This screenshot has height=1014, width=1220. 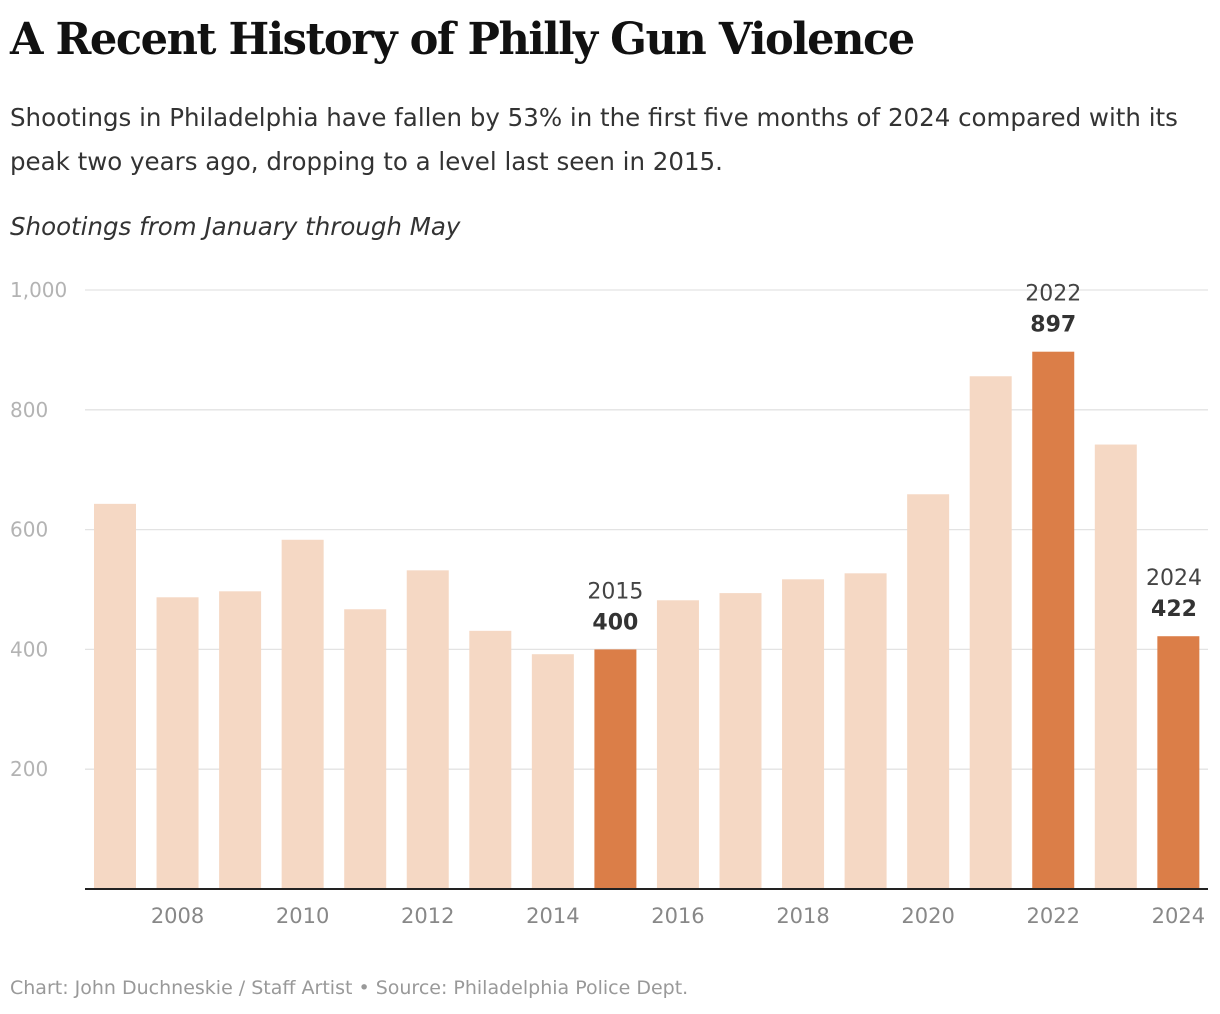 I want to click on bar-2011, so click(x=365, y=749).